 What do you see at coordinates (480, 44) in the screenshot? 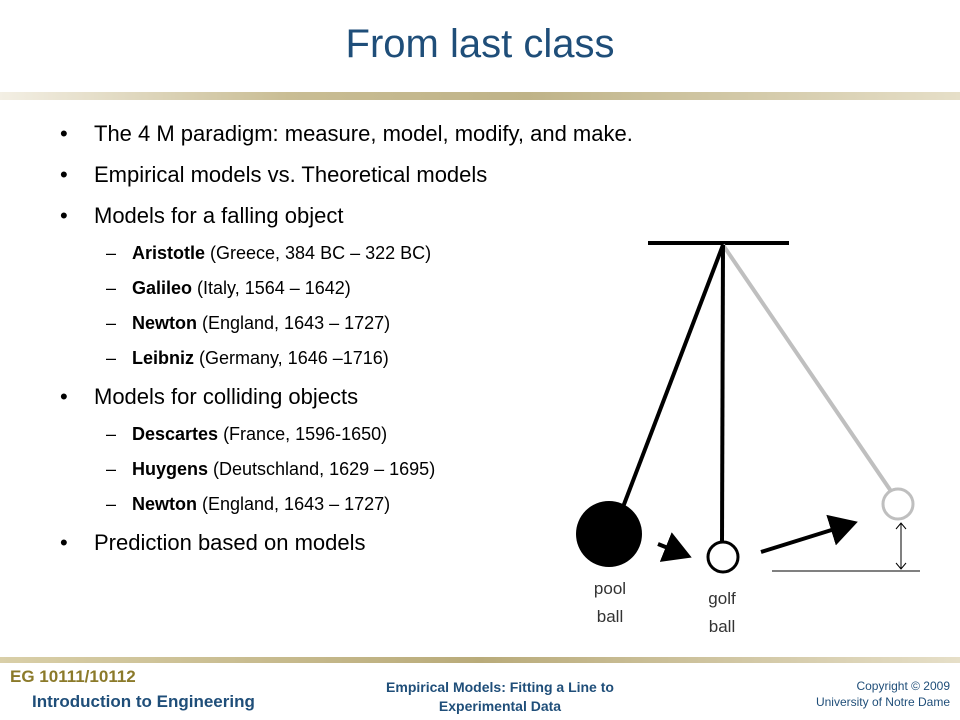
I see `slide-title: From last class` at bounding box center [480, 44].